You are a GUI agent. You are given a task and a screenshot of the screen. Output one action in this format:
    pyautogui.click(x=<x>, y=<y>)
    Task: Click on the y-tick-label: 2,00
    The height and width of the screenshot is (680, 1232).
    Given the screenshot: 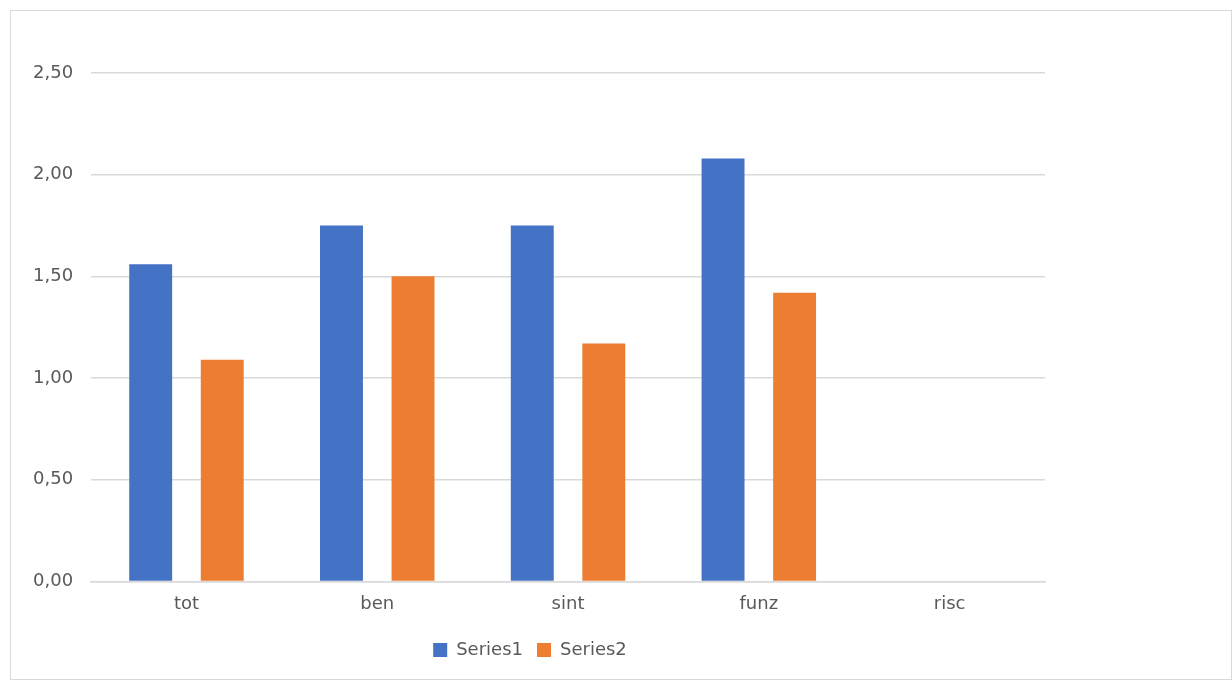 What is the action you would take?
    pyautogui.click(x=53, y=173)
    